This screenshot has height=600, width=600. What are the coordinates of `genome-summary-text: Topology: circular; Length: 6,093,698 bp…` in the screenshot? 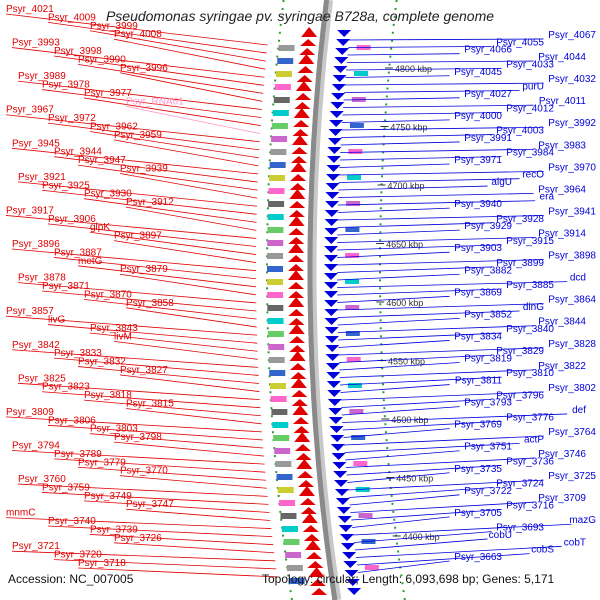 It's located at (408, 579).